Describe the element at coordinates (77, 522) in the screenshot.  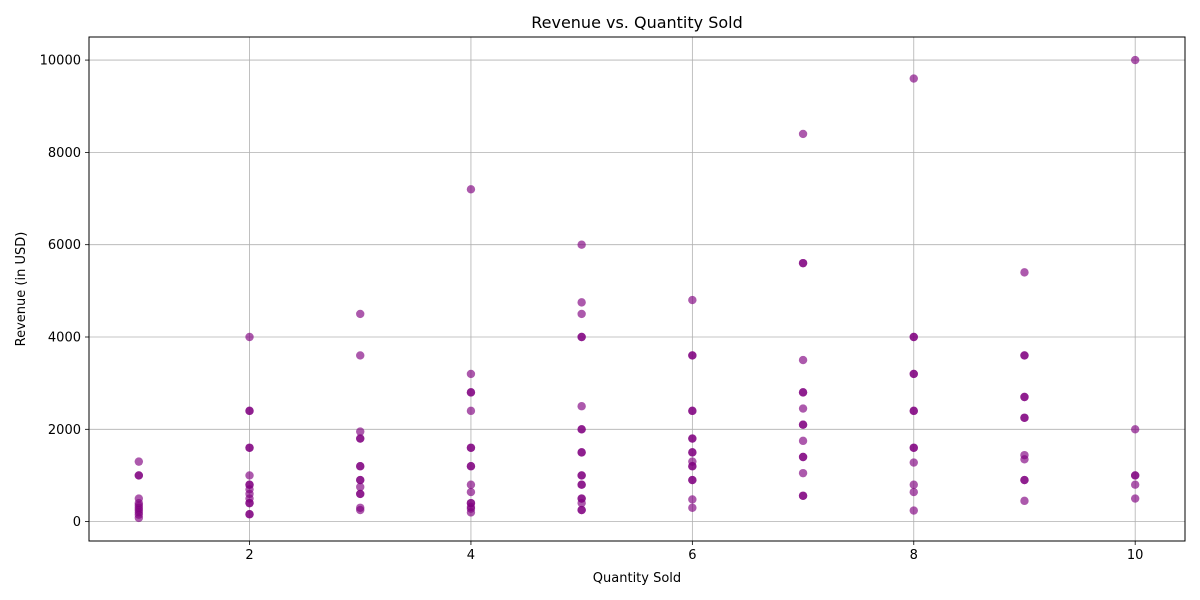
I see `y-tick-label: 0` at that location.